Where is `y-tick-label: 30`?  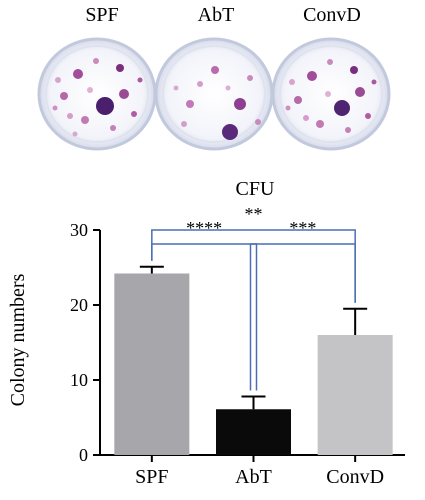
y-tick-label: 30 is located at coordinates (79, 230).